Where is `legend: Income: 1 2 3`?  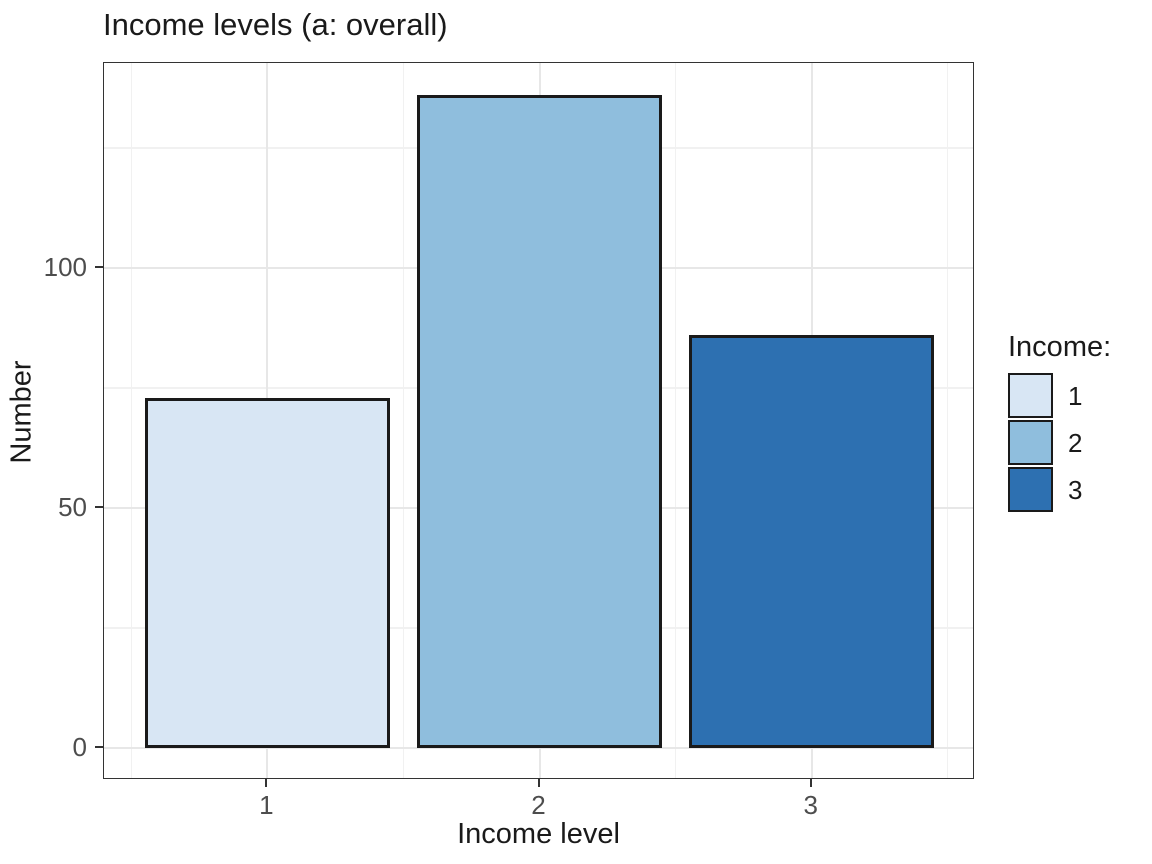 legend: Income: 1 2 3 is located at coordinates (1060, 422).